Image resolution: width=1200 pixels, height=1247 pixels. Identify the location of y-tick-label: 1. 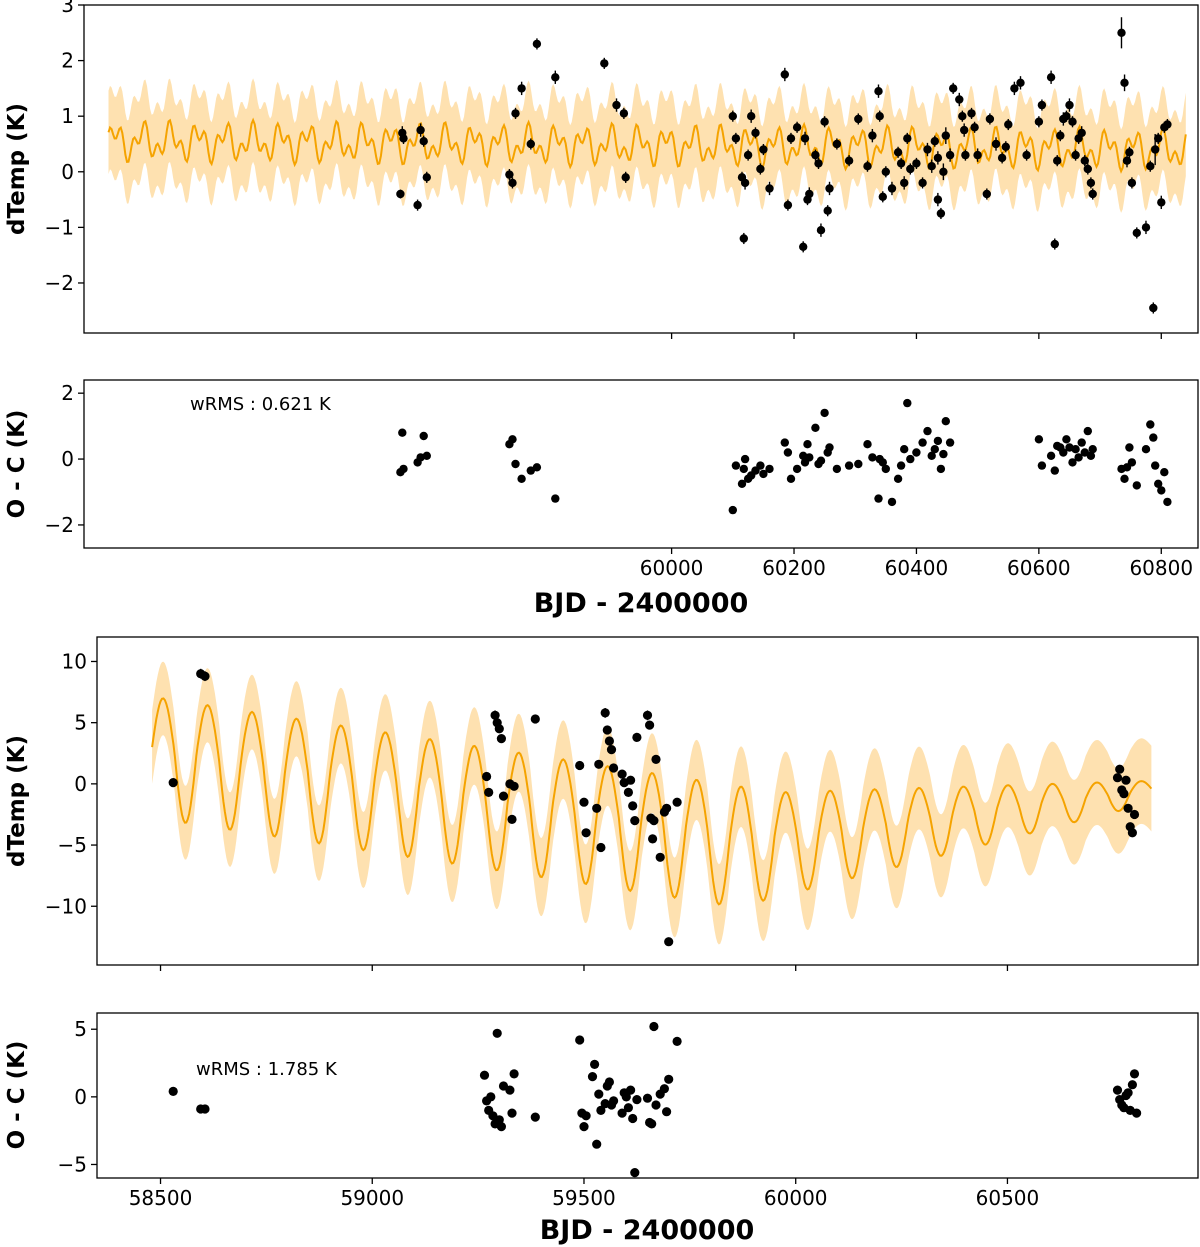
(67, 116).